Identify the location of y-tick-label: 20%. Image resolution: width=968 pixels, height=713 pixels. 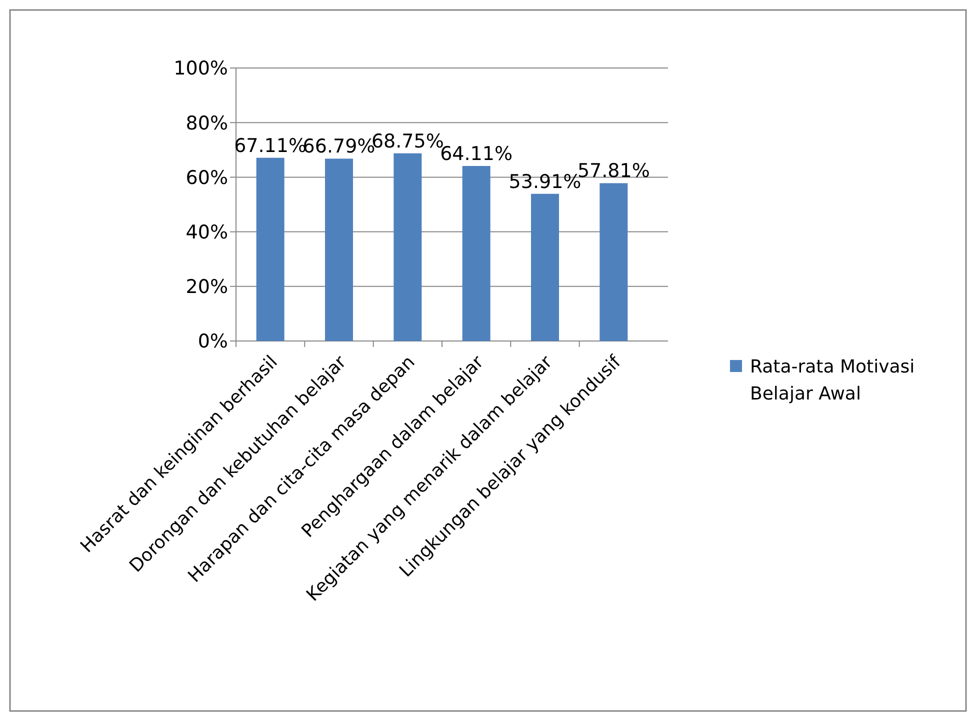
(207, 287).